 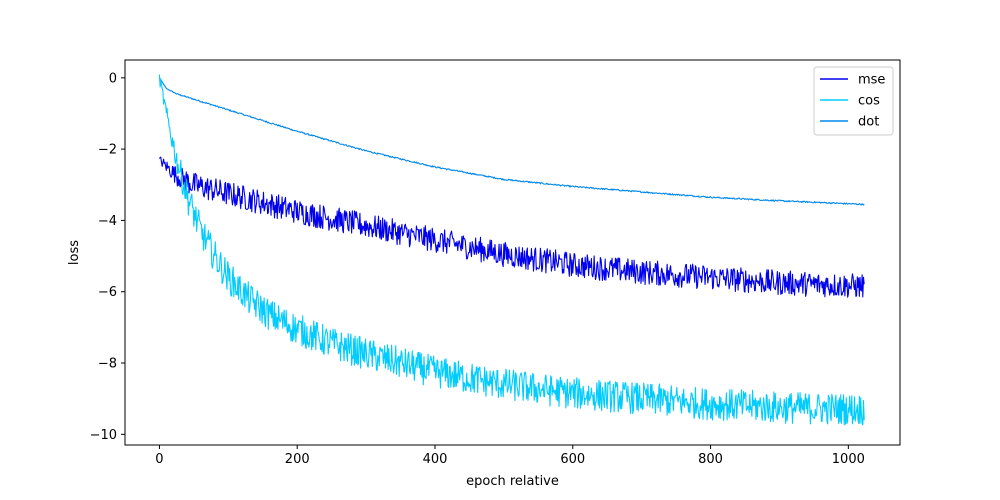 I want to click on legend-label-dot: dot, so click(x=868, y=122).